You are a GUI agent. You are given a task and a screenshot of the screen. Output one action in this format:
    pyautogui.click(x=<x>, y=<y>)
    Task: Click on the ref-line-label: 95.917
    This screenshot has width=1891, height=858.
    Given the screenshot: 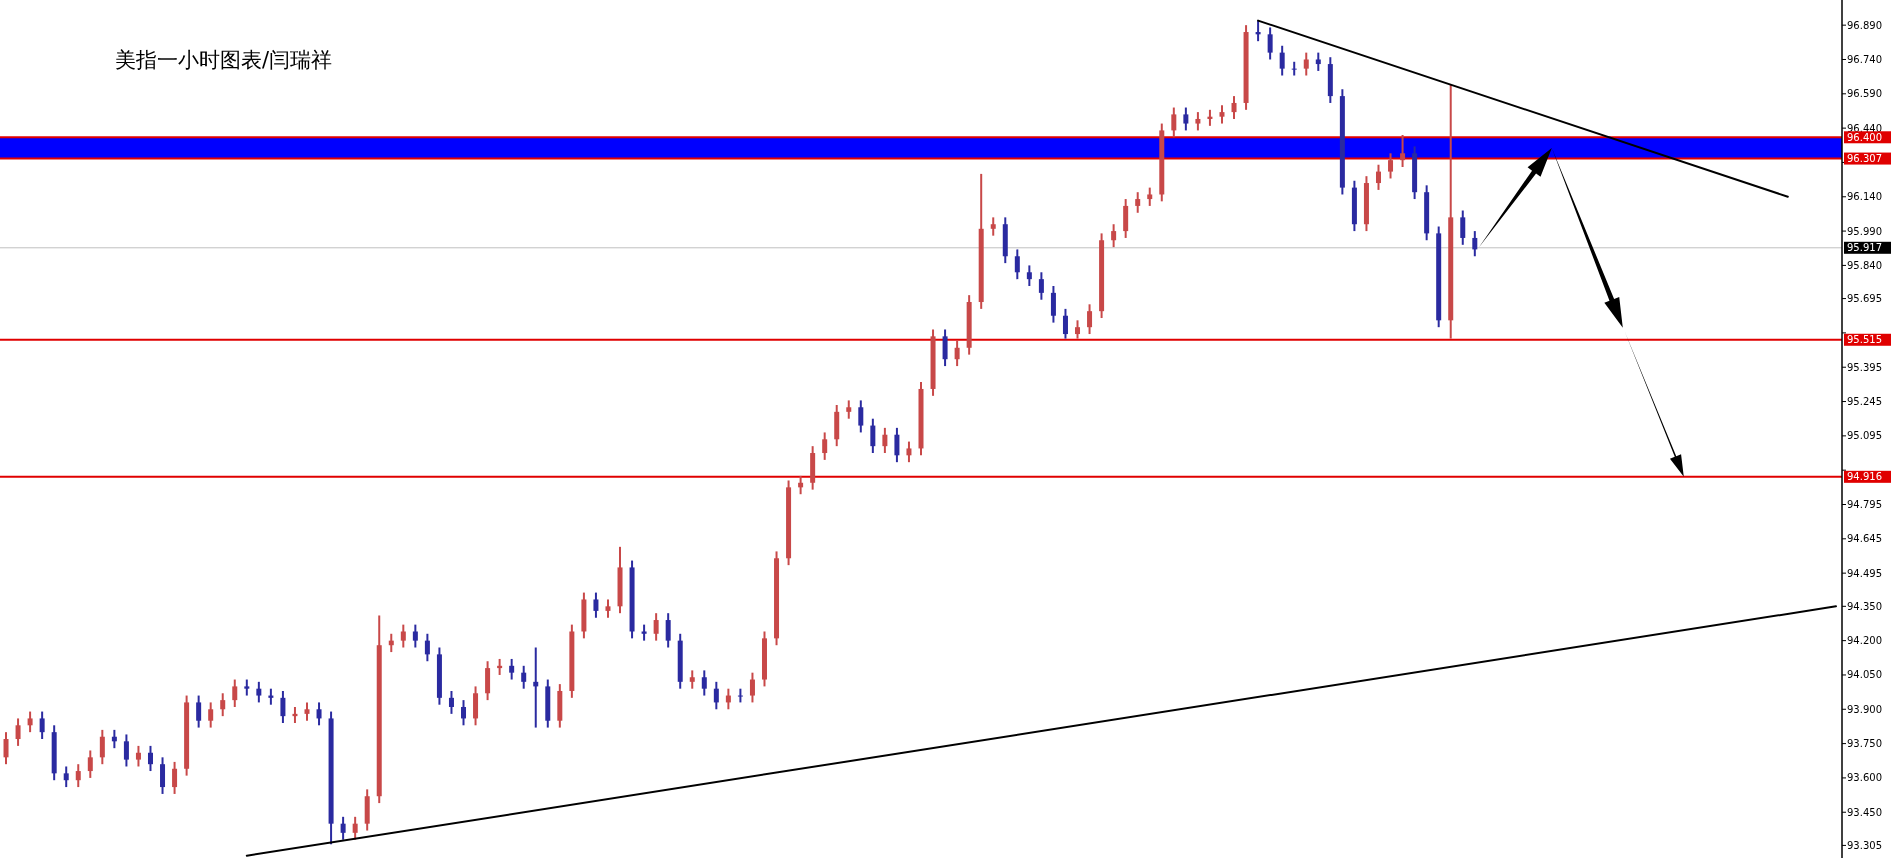 What is the action you would take?
    pyautogui.click(x=1864, y=248)
    